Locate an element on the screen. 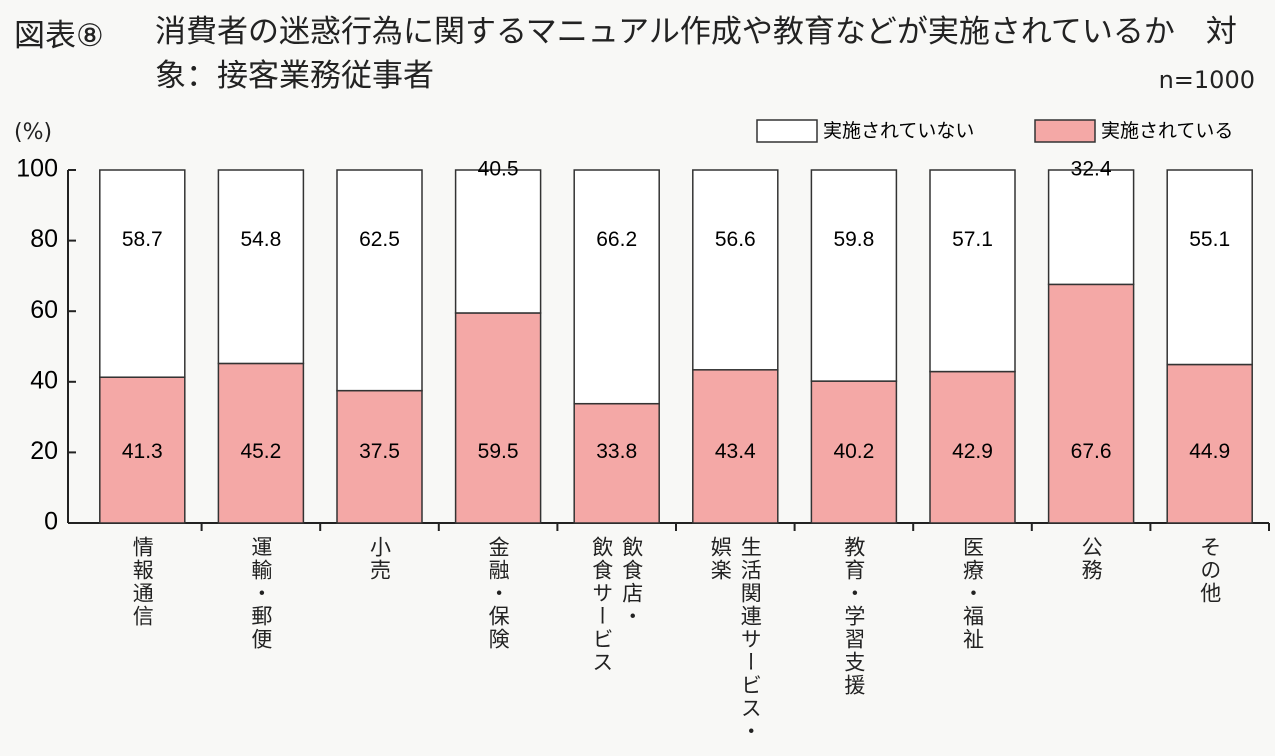 This screenshot has width=1275, height=756. value-label: 40.5 is located at coordinates (498, 169).